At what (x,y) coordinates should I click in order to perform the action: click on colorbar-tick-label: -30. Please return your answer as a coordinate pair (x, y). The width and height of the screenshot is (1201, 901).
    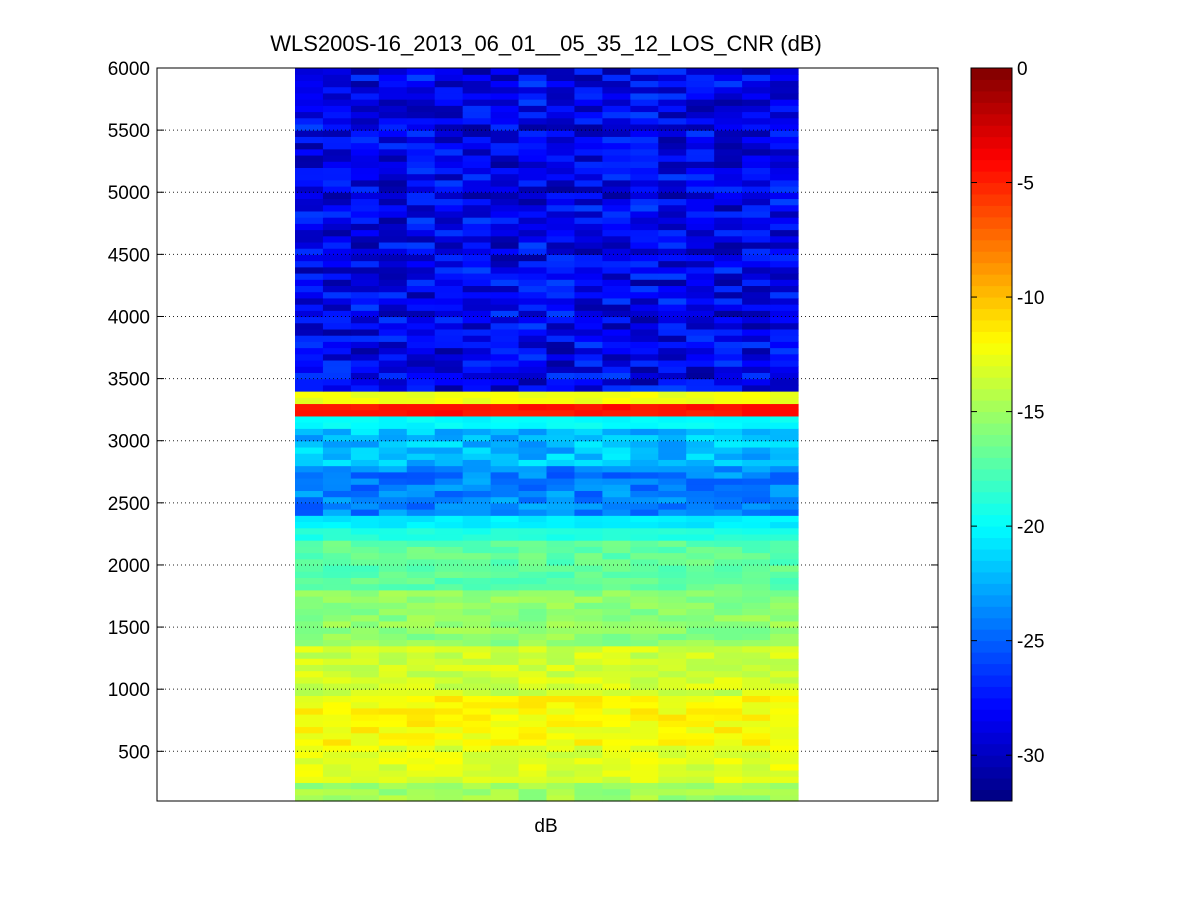
    Looking at the image, I should click on (1030, 756).